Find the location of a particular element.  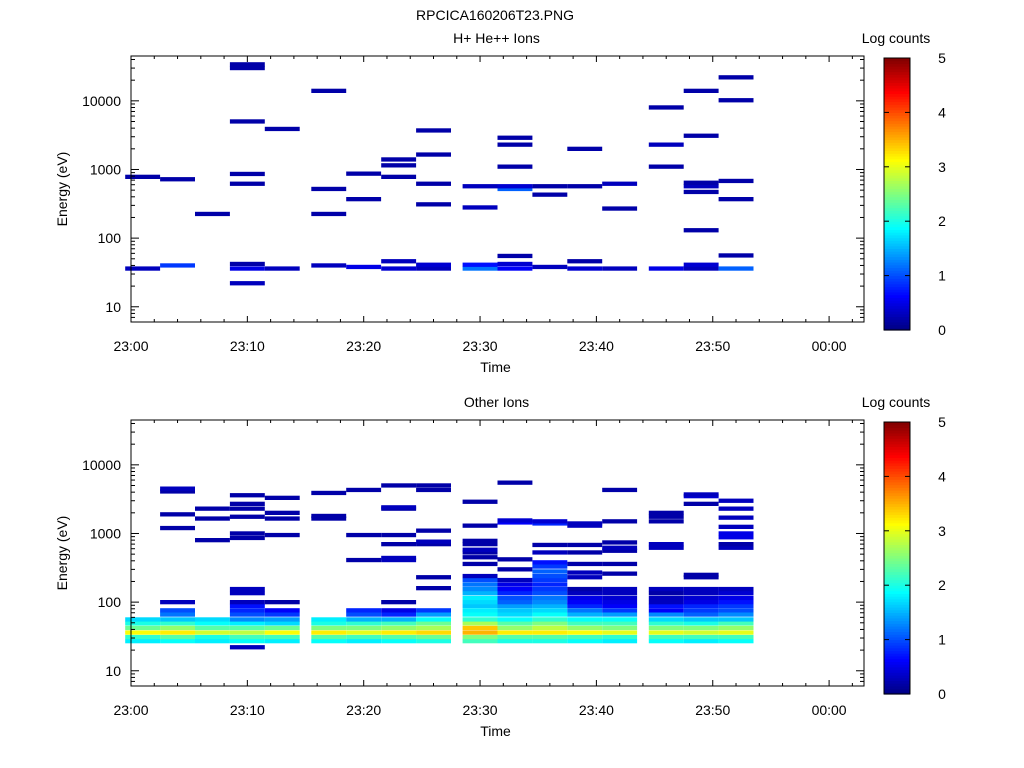

colorbar: Log counts 0 1 2 3 4 5 is located at coordinates (904, 184).